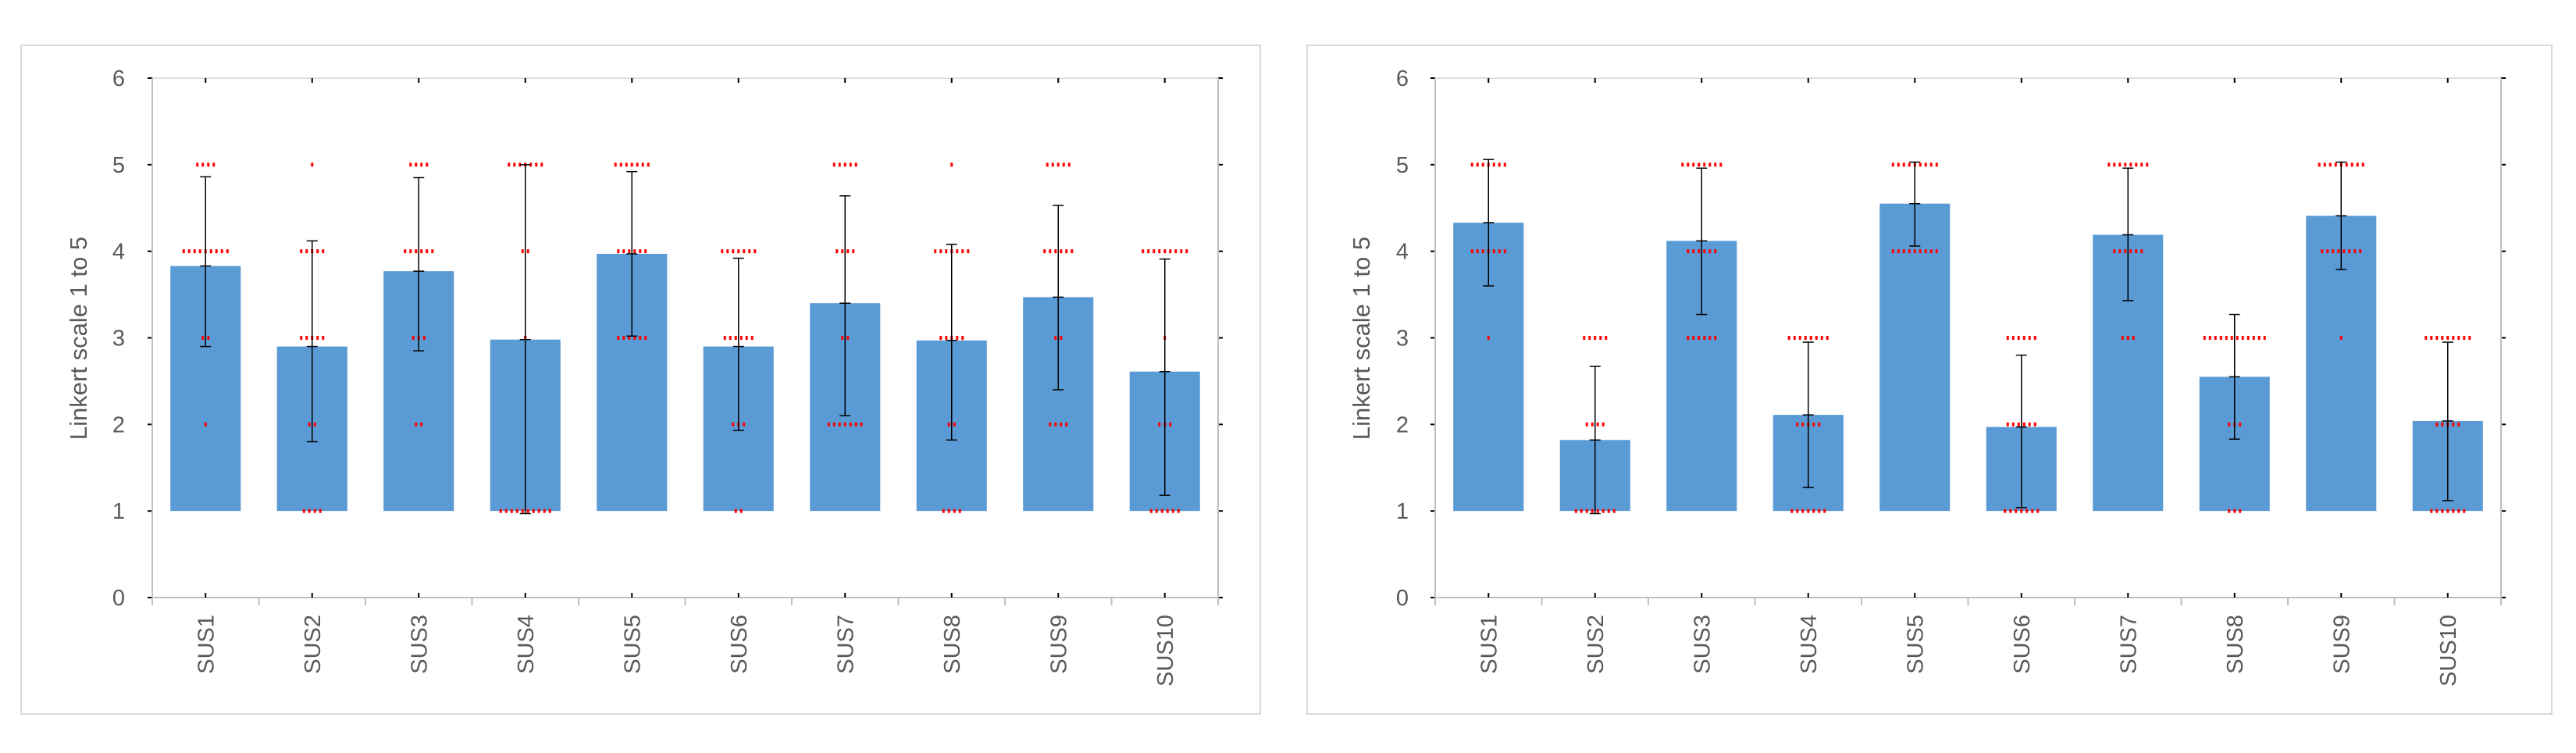 Image resolution: width=2576 pixels, height=753 pixels. What do you see at coordinates (1489, 644) in the screenshot?
I see `x-tick-label-right: SUS1` at bounding box center [1489, 644].